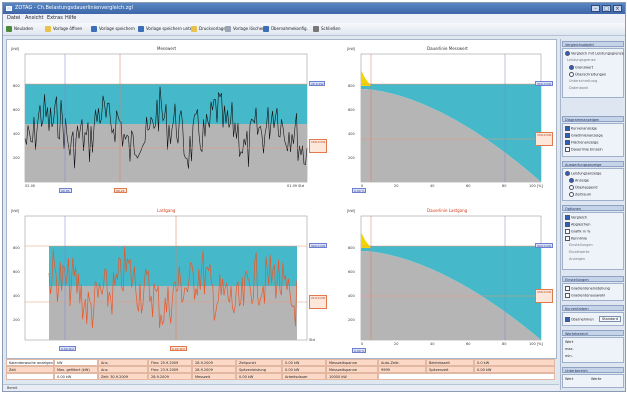 The width and height of the screenshot is (627, 394). I want to click on option-einzelwerte: Einzelwerte, so click(579, 252).